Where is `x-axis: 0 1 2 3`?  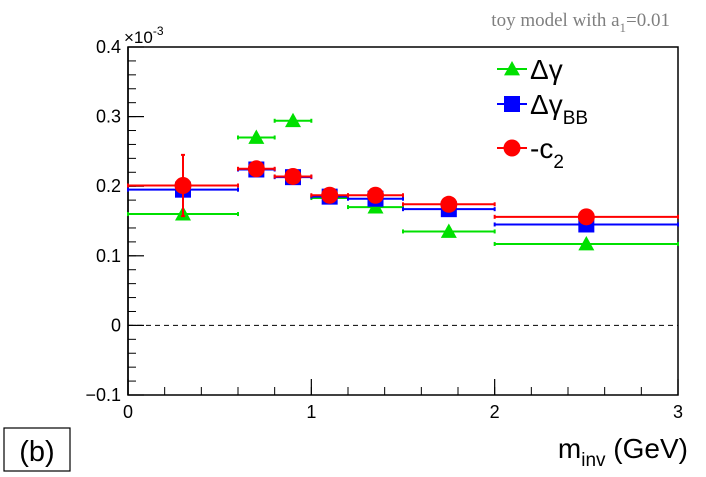 x-axis: 0 1 2 3 is located at coordinates (403, 400).